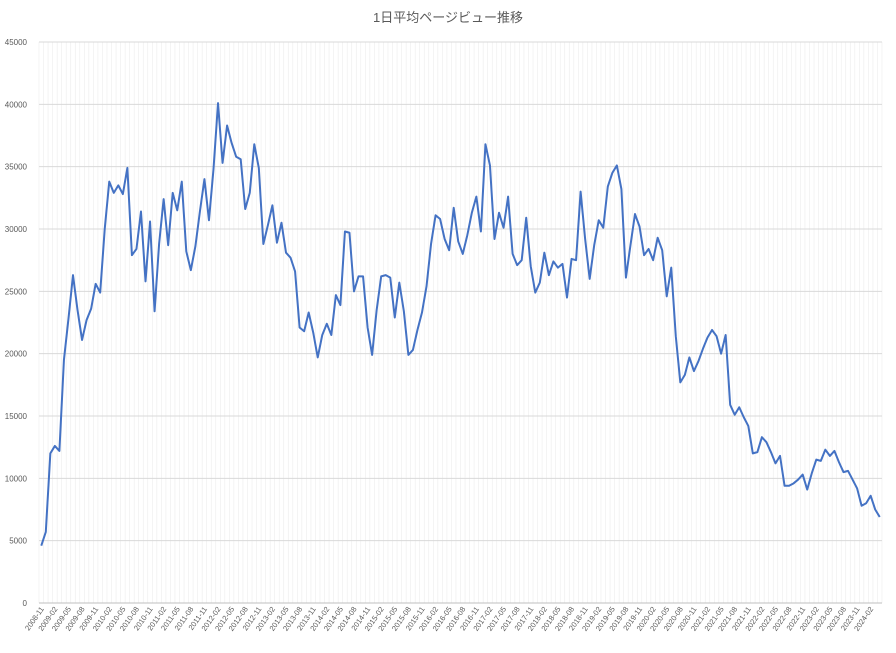  What do you see at coordinates (16, 416) in the screenshot?
I see `y-tick-label: 15000` at bounding box center [16, 416].